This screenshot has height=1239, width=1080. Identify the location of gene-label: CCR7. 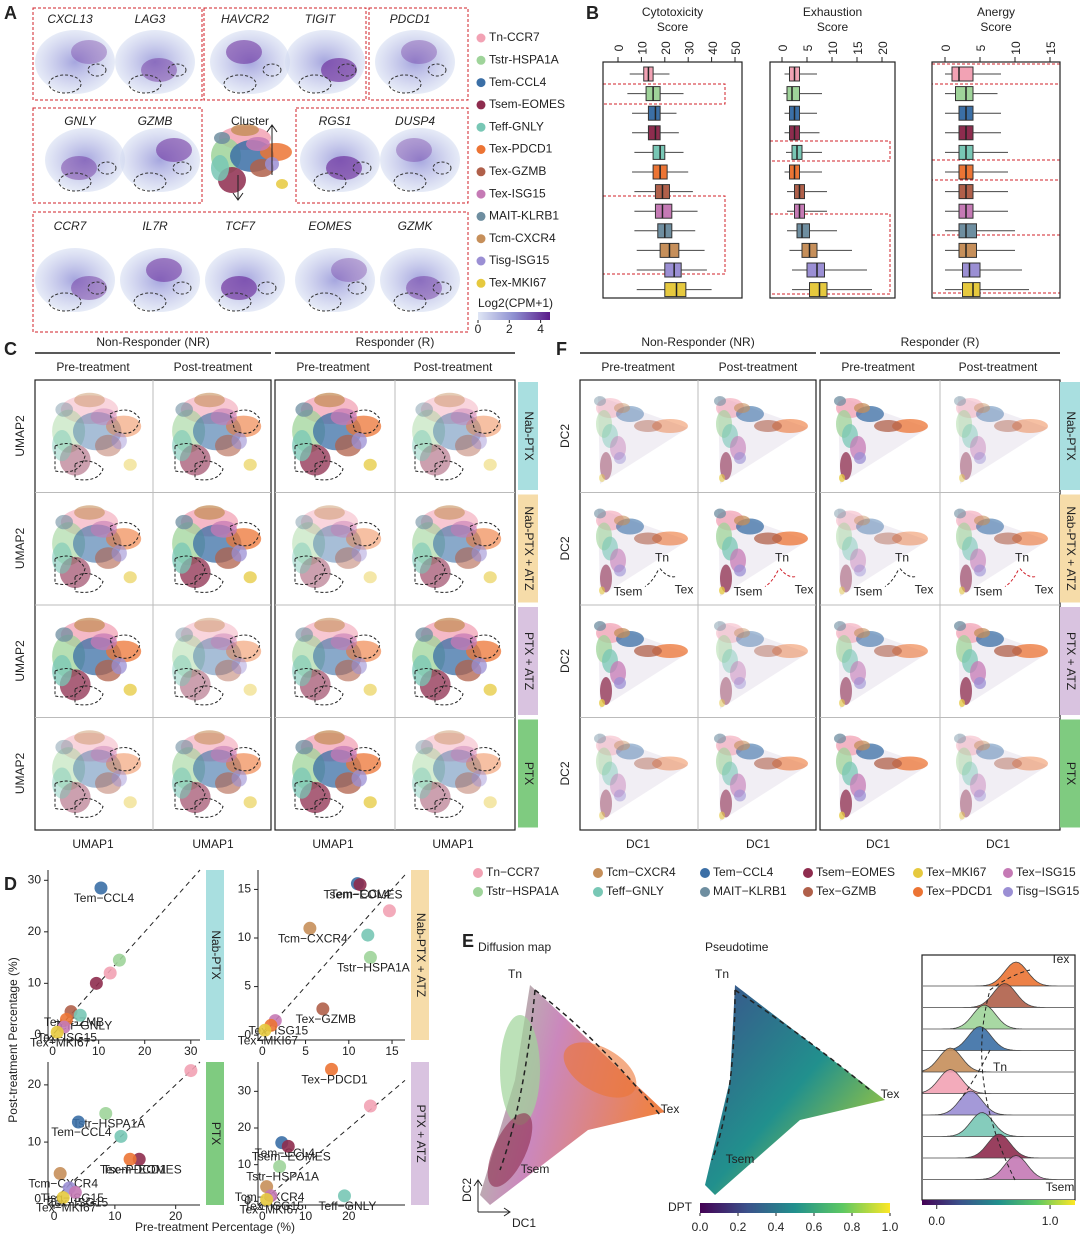
(71, 226).